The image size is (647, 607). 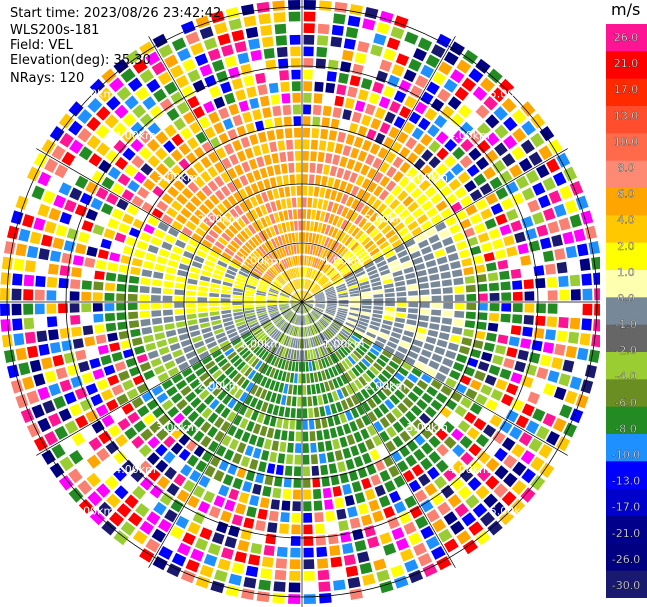 I want to click on range-ring-label: 5.00km, so click(x=511, y=511).